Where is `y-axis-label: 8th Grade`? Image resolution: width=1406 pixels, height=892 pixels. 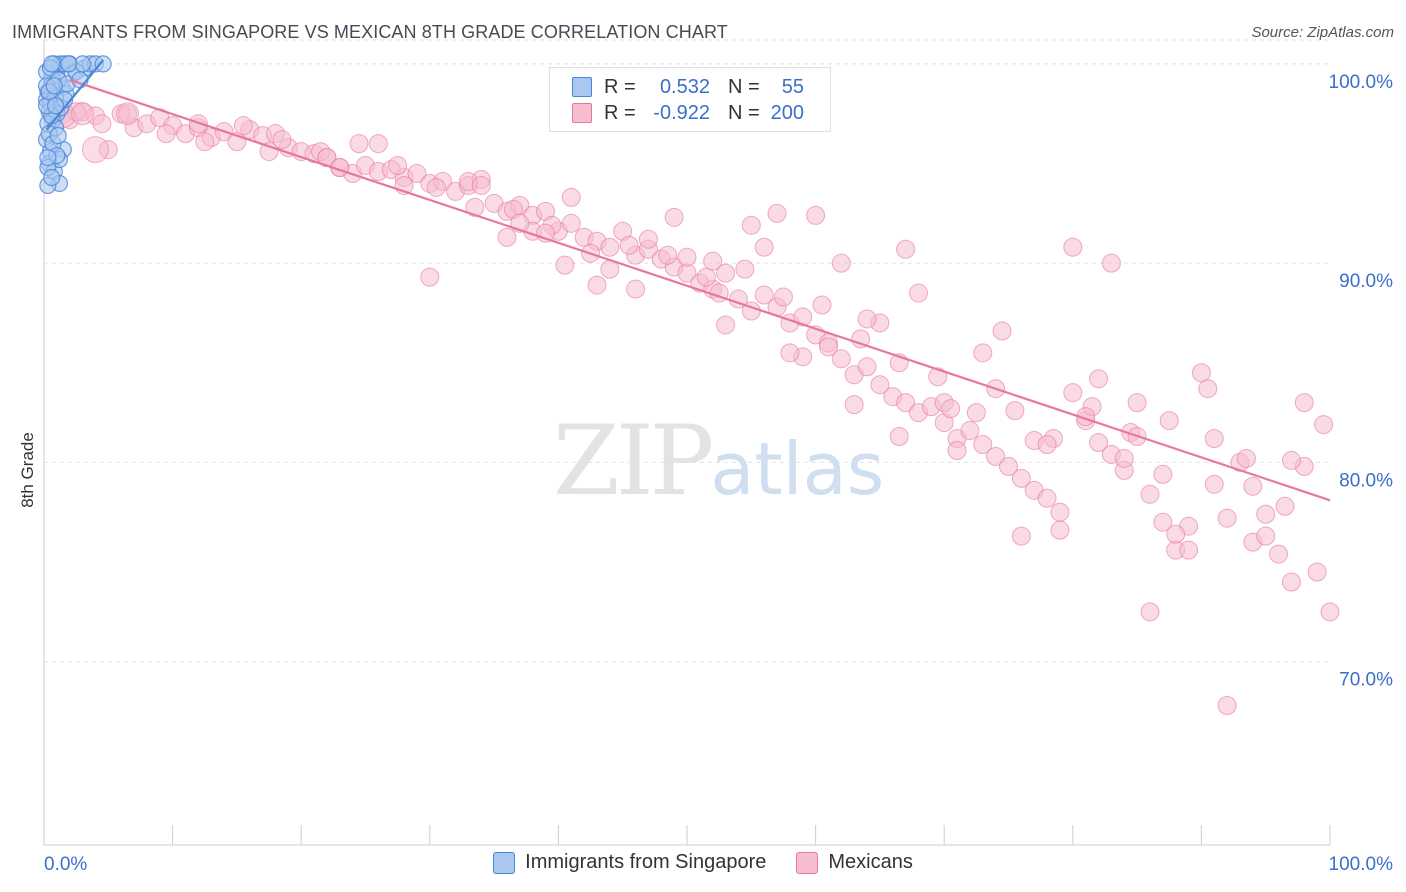
y-axis-label: 8th Grade is located at coordinates (27, 470).